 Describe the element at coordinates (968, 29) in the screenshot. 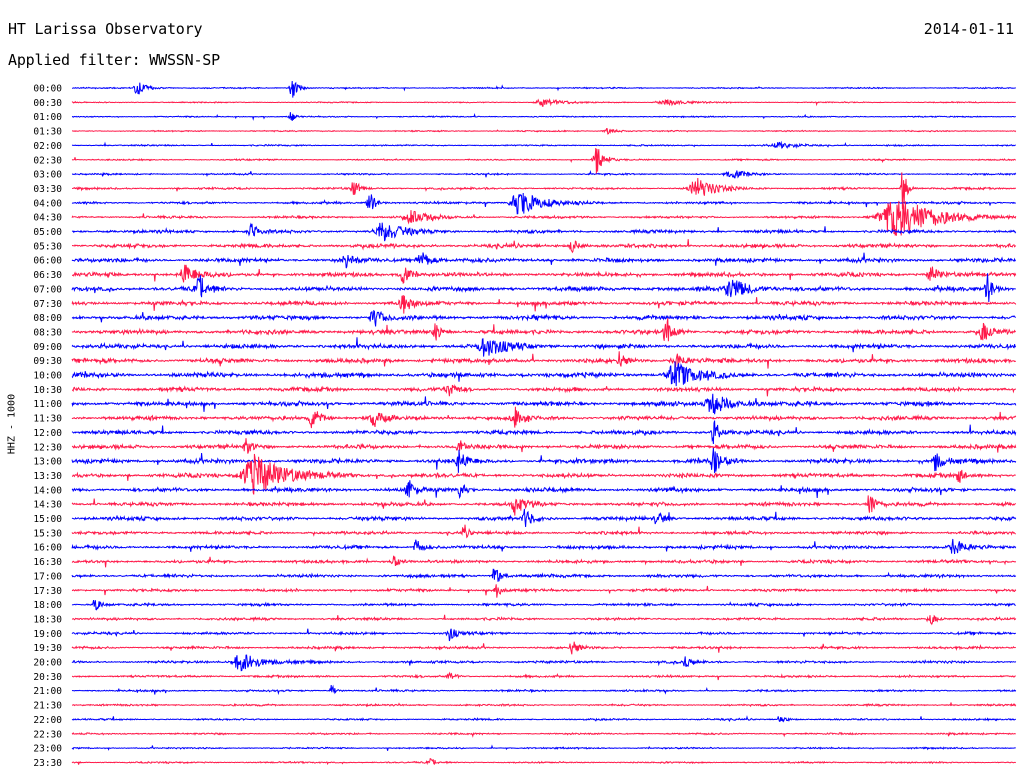

I see `trace-date: 2014-01-11` at that location.